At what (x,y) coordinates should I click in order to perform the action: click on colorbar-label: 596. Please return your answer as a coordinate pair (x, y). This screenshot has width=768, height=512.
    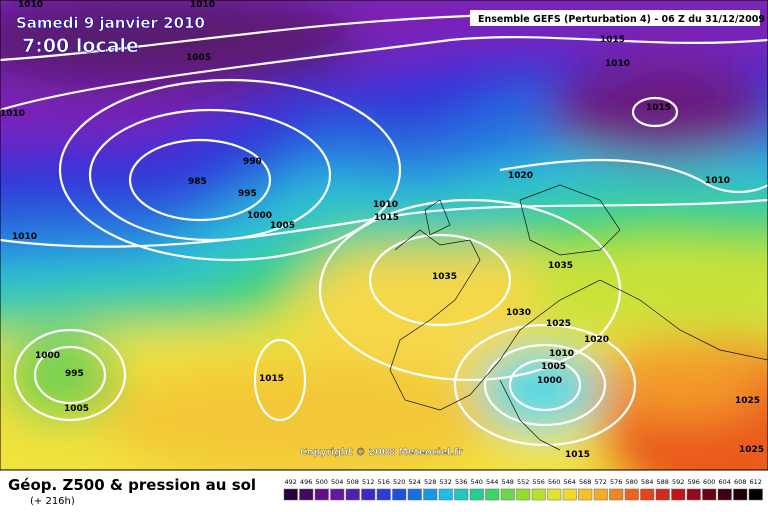
    Looking at the image, I should click on (694, 482).